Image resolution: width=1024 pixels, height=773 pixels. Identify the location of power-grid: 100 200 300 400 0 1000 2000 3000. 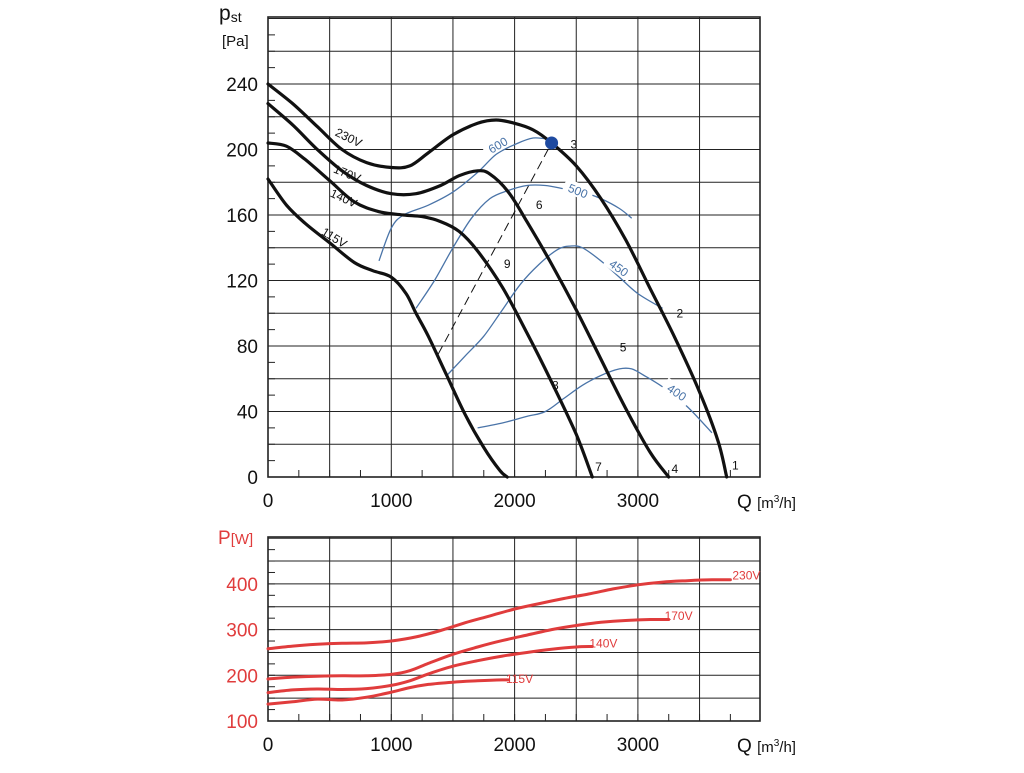
(493, 646).